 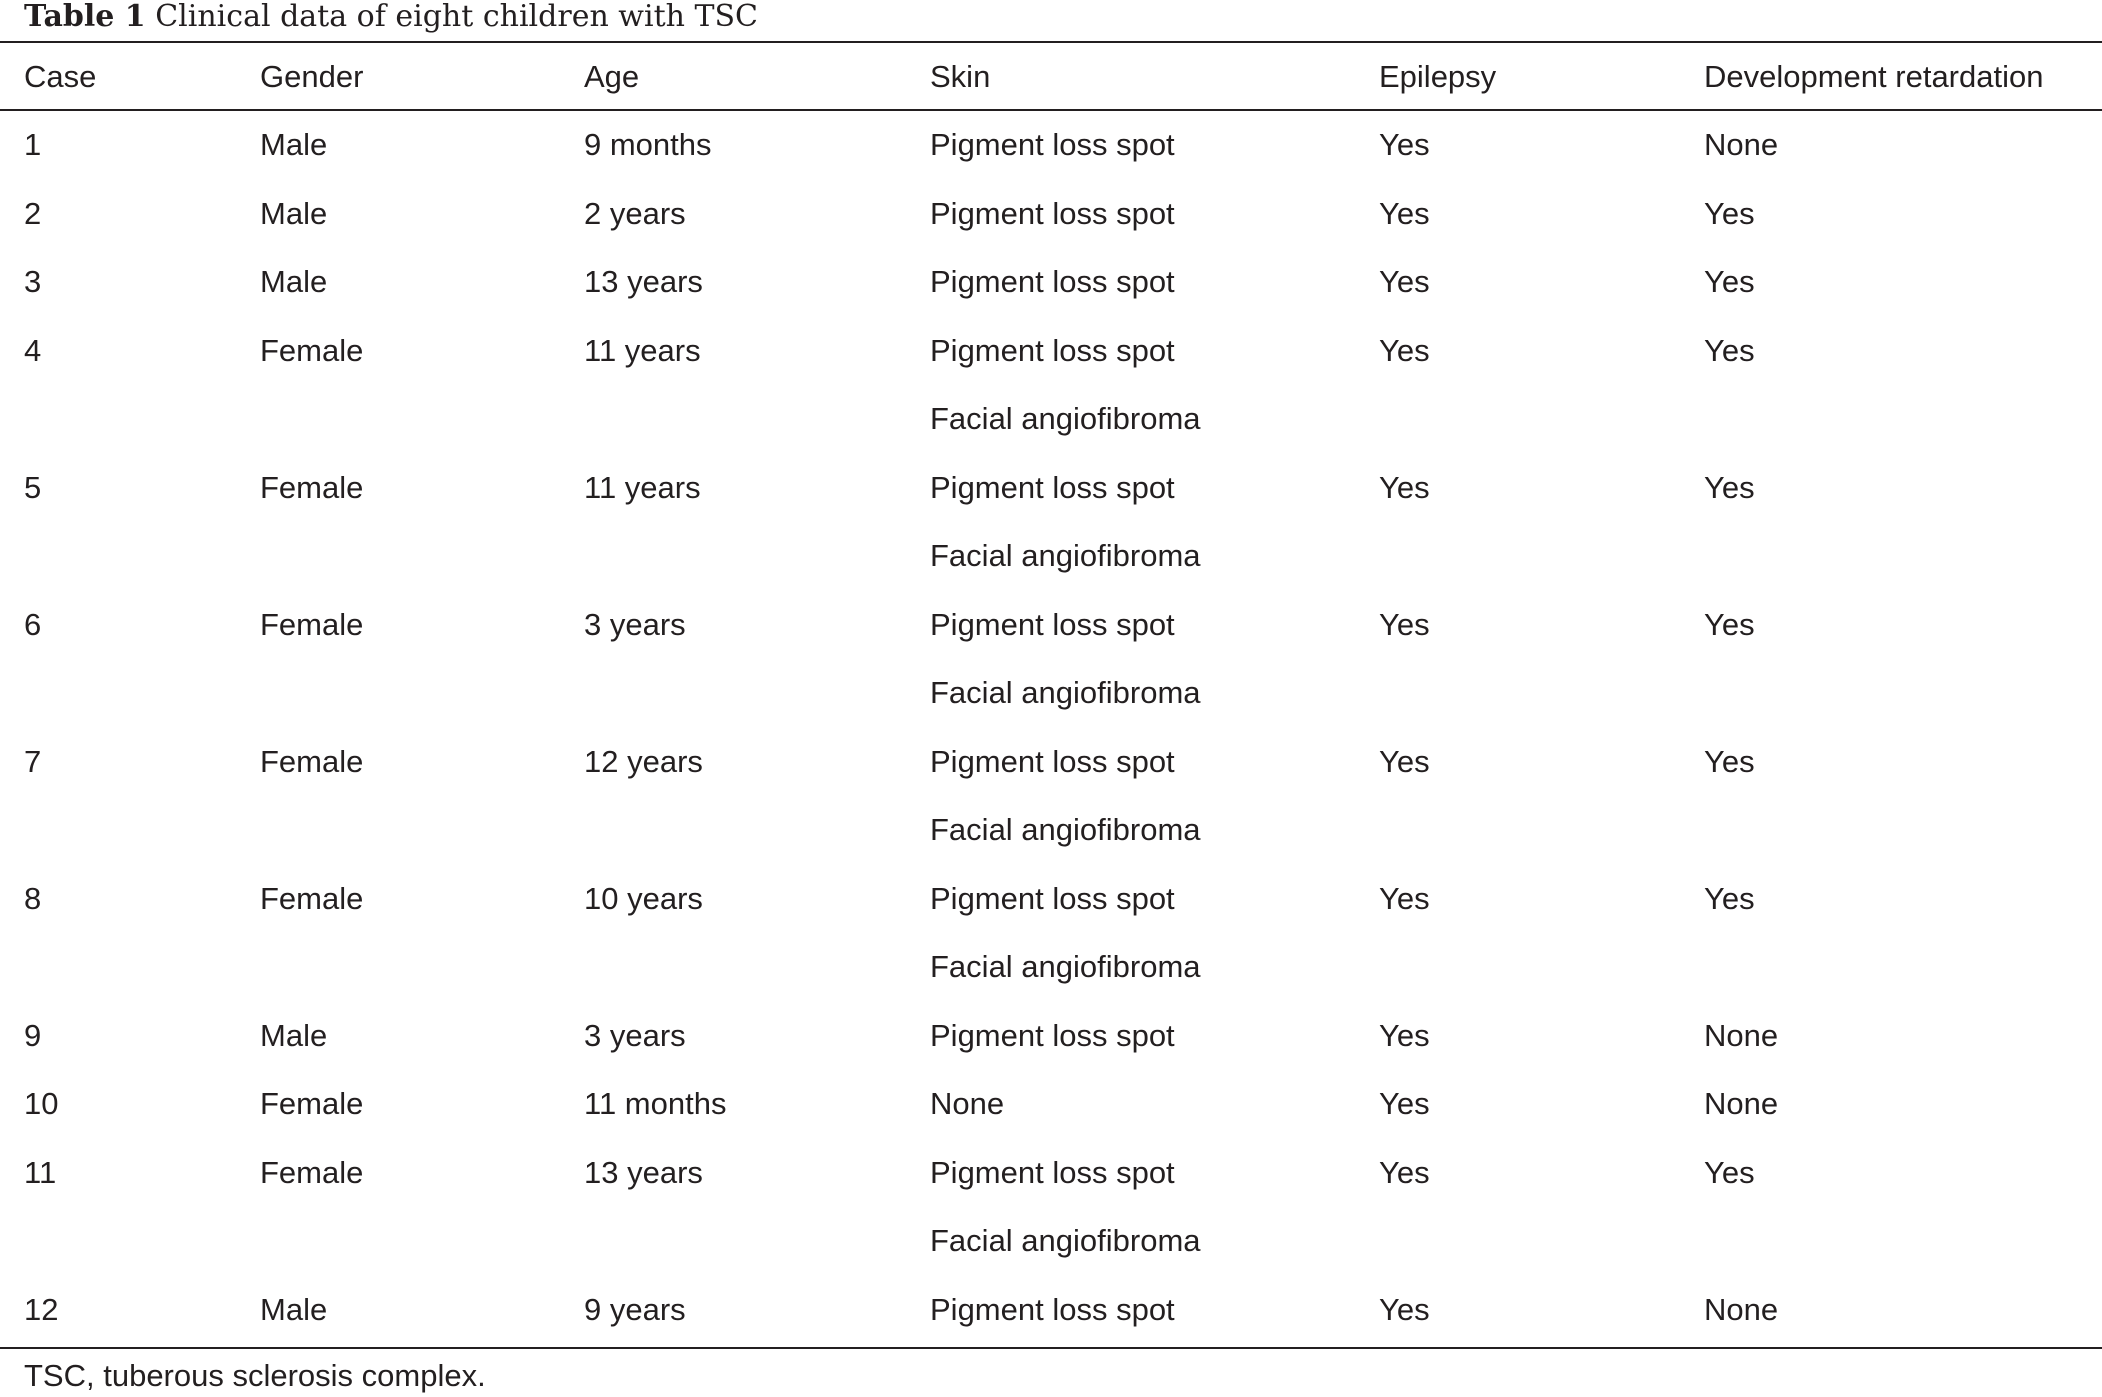 What do you see at coordinates (1051, 42) in the screenshot?
I see `table-top-rule` at bounding box center [1051, 42].